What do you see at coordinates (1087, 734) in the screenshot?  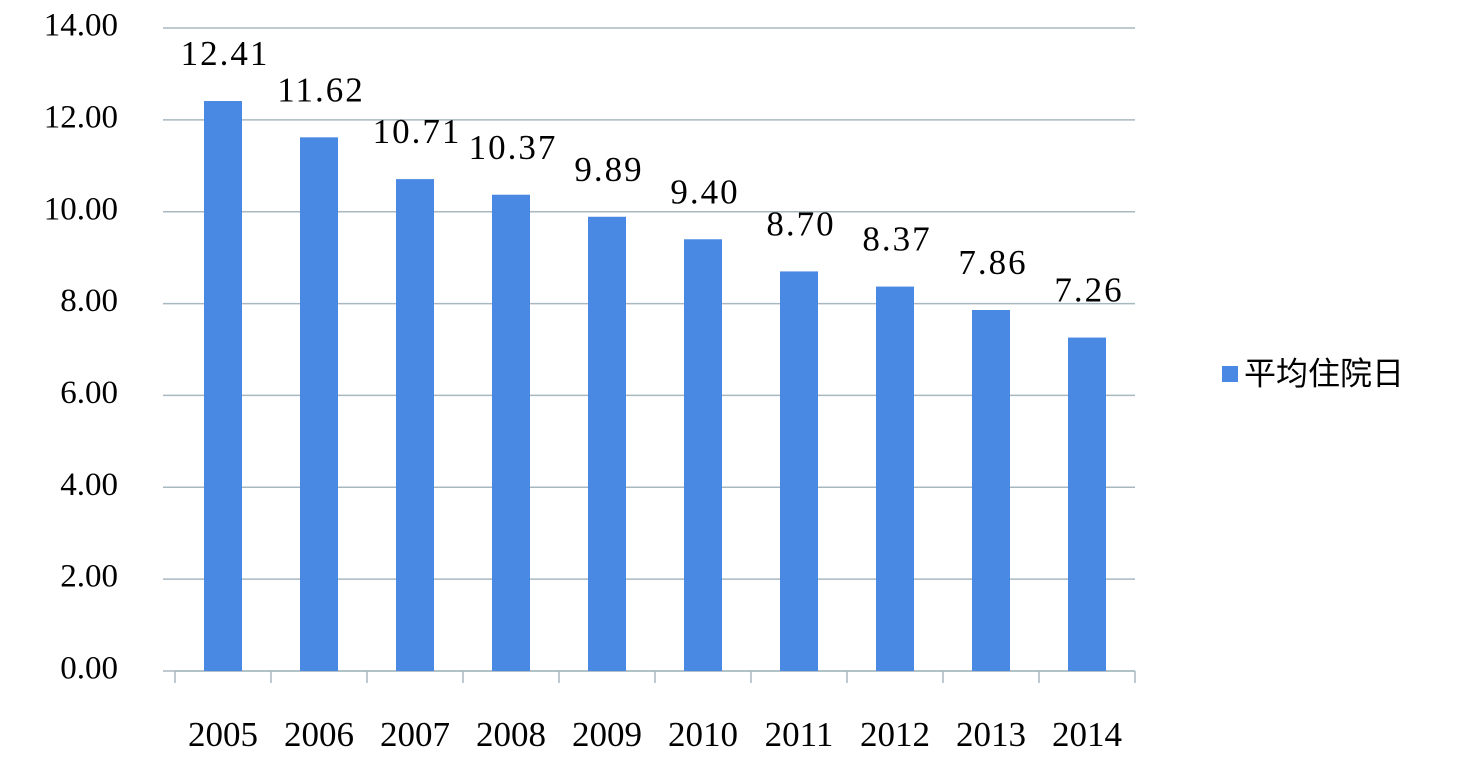 I see `x-tick-label: 2014` at bounding box center [1087, 734].